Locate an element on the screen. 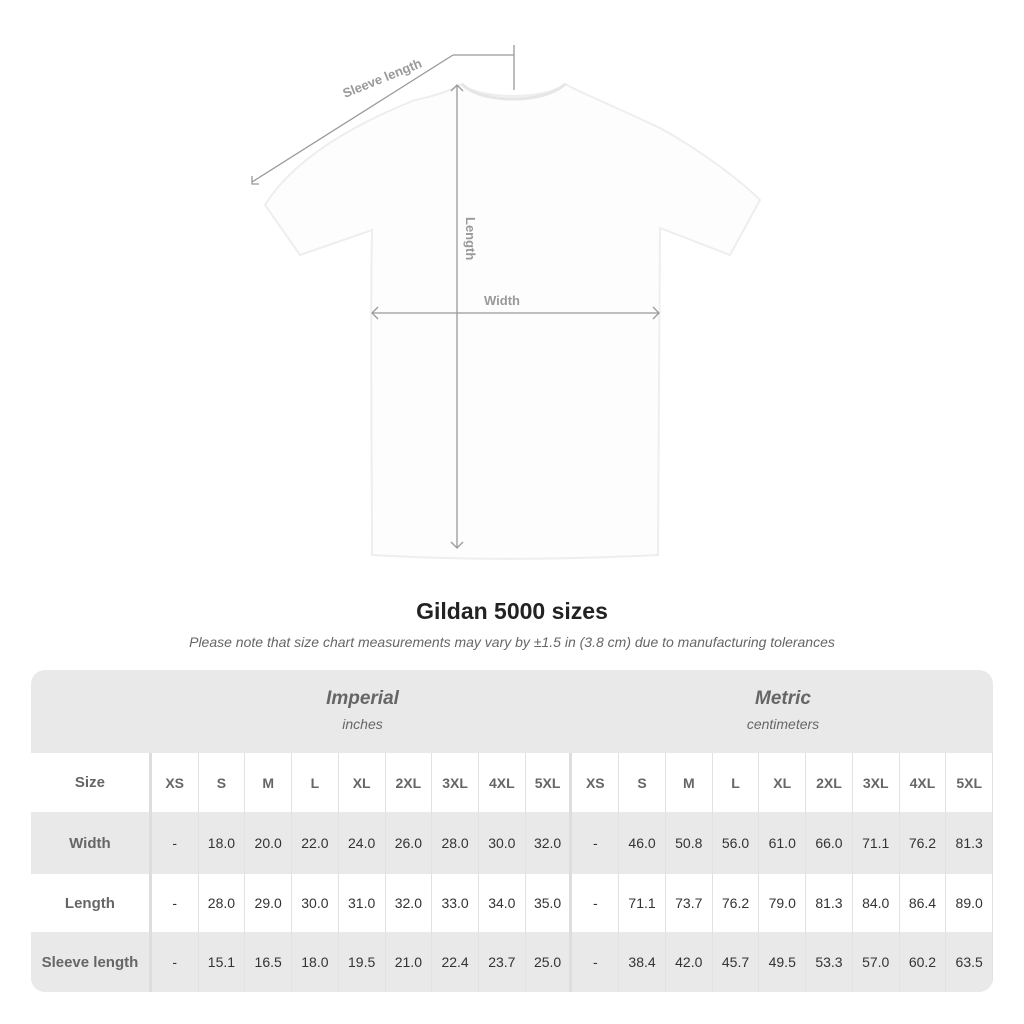 This screenshot has height=1024, width=1024. value-cell: 19.5 is located at coordinates (362, 962).